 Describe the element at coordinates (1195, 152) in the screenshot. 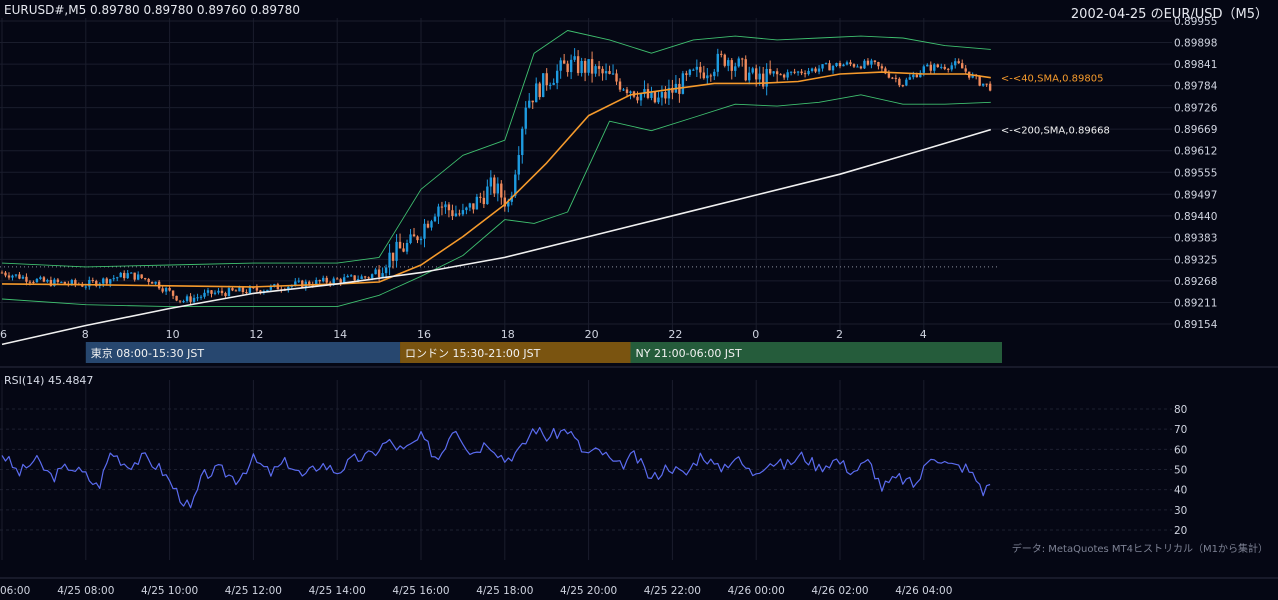

I see `price-tick-label: 0.89612` at that location.